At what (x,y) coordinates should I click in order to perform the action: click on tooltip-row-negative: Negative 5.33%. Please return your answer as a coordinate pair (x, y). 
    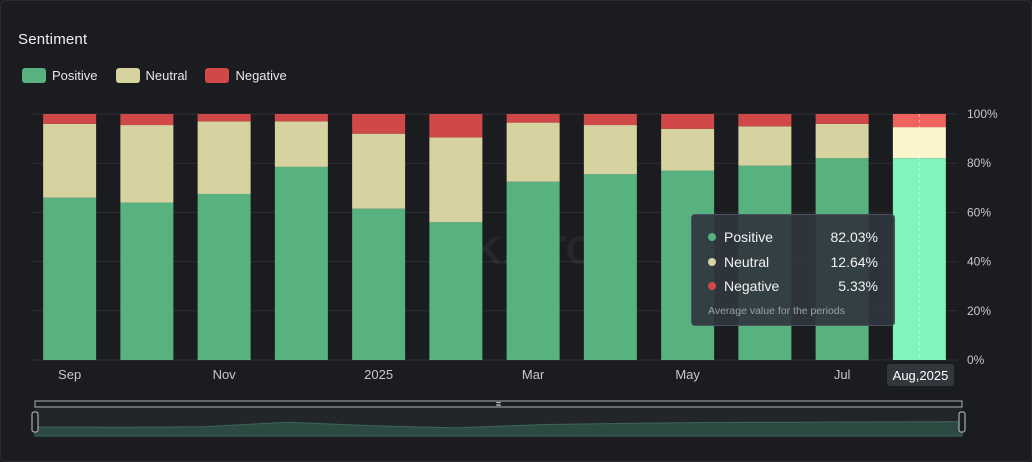
    Looking at the image, I should click on (793, 286).